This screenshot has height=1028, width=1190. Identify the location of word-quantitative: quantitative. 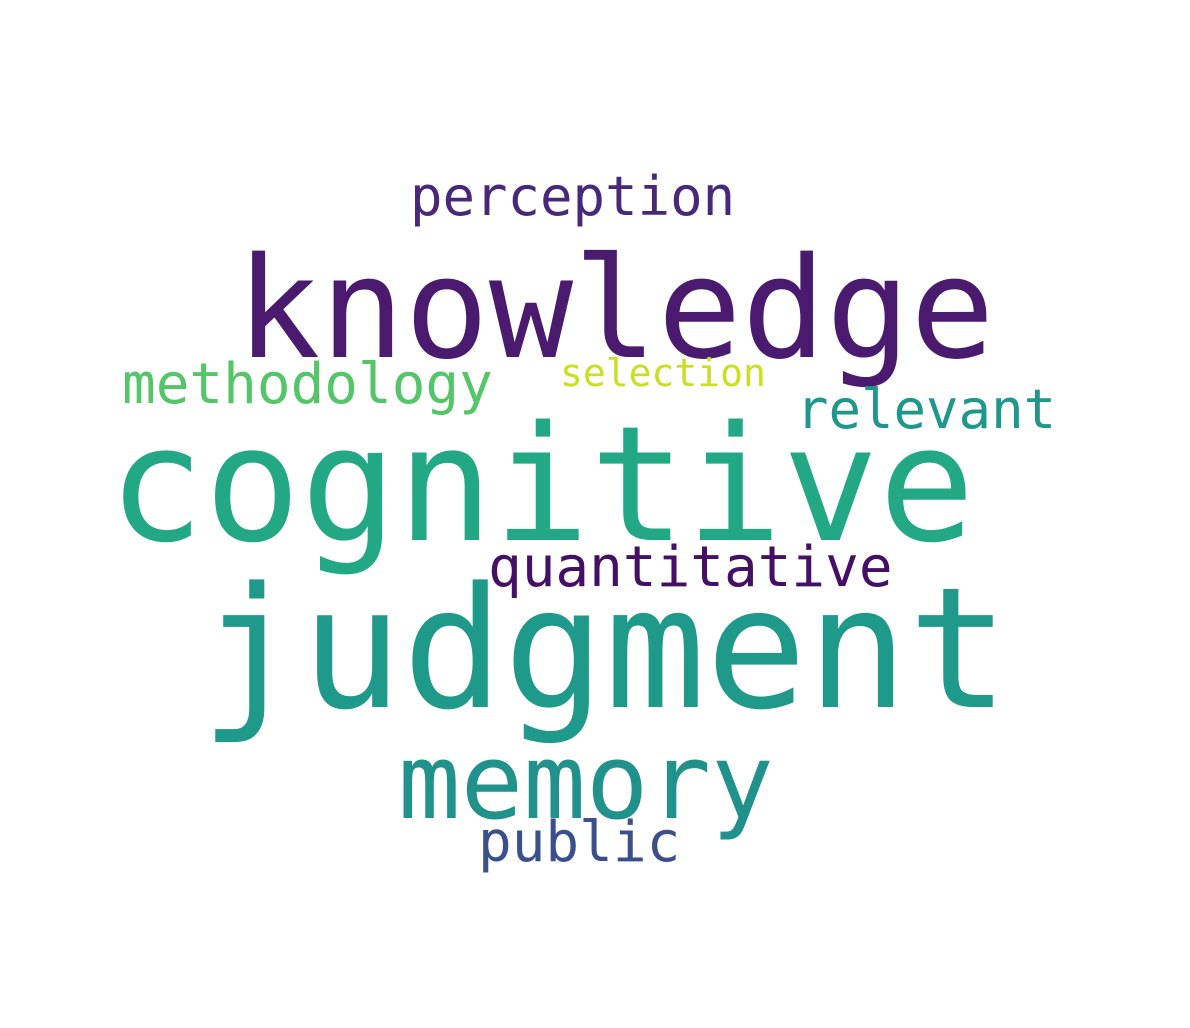
(690, 567).